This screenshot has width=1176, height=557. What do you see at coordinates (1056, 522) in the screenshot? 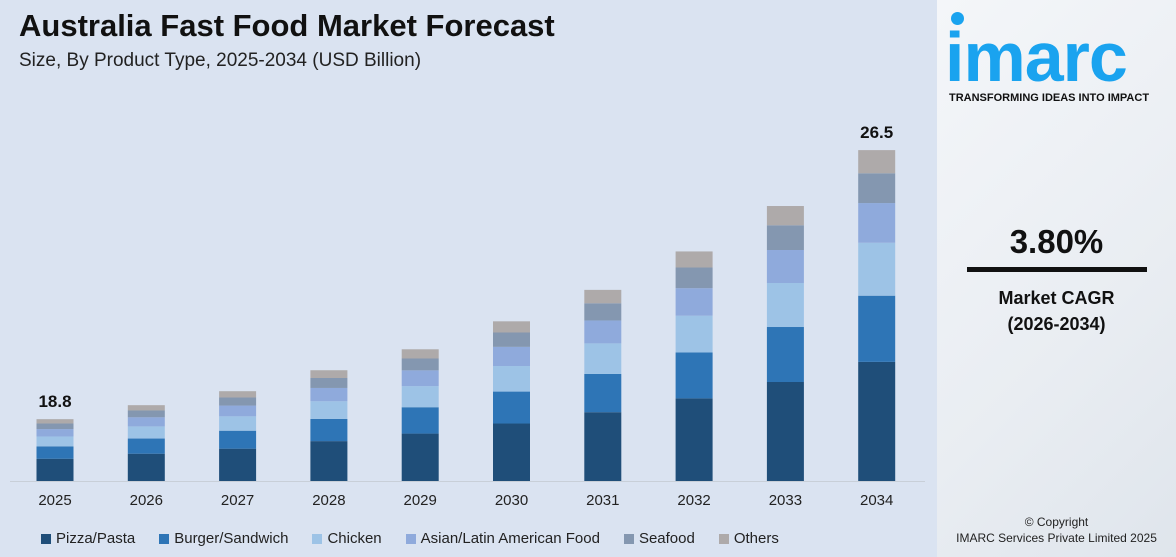
I see `copyright-line1: © Copyright` at bounding box center [1056, 522].